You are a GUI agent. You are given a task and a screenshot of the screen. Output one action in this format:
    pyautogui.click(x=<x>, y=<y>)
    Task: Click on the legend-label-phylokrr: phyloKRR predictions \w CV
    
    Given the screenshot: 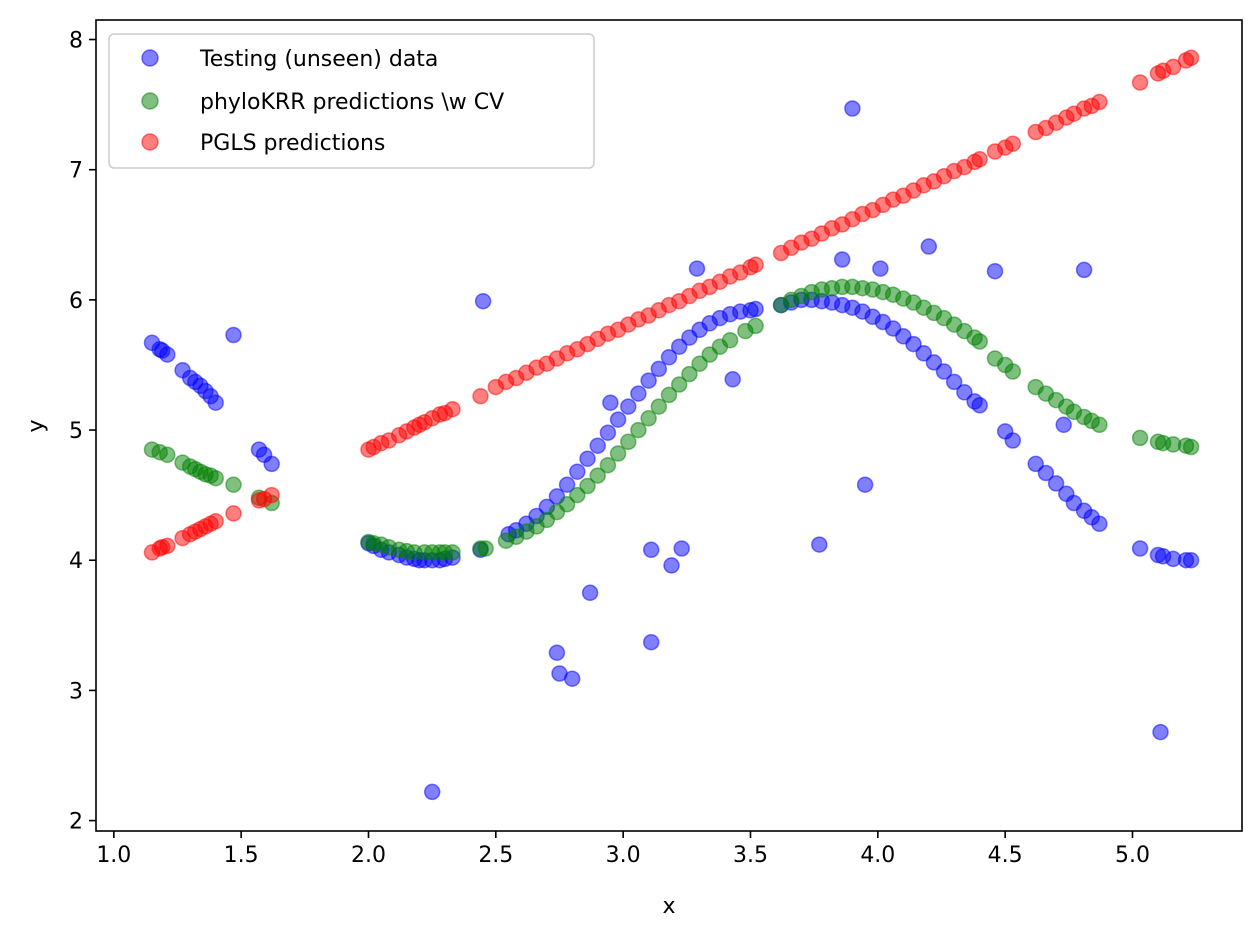 What is the action you would take?
    pyautogui.click(x=352, y=102)
    